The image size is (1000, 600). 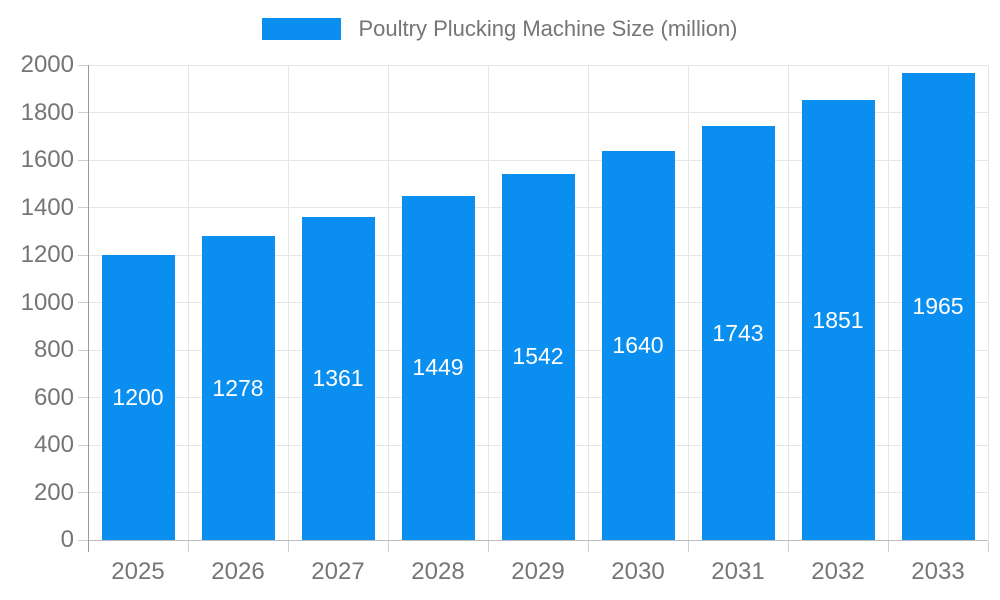 What do you see at coordinates (53, 397) in the screenshot?
I see `y-axis-tick-label: 600` at bounding box center [53, 397].